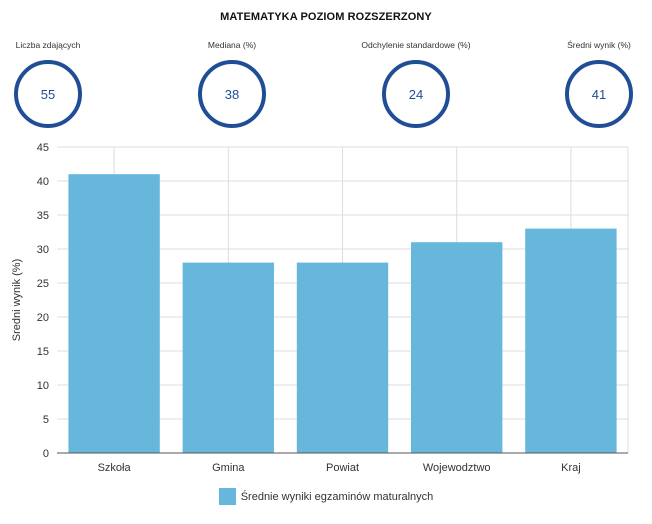  What do you see at coordinates (43, 250) in the screenshot?
I see `y-tick-label: 30` at bounding box center [43, 250].